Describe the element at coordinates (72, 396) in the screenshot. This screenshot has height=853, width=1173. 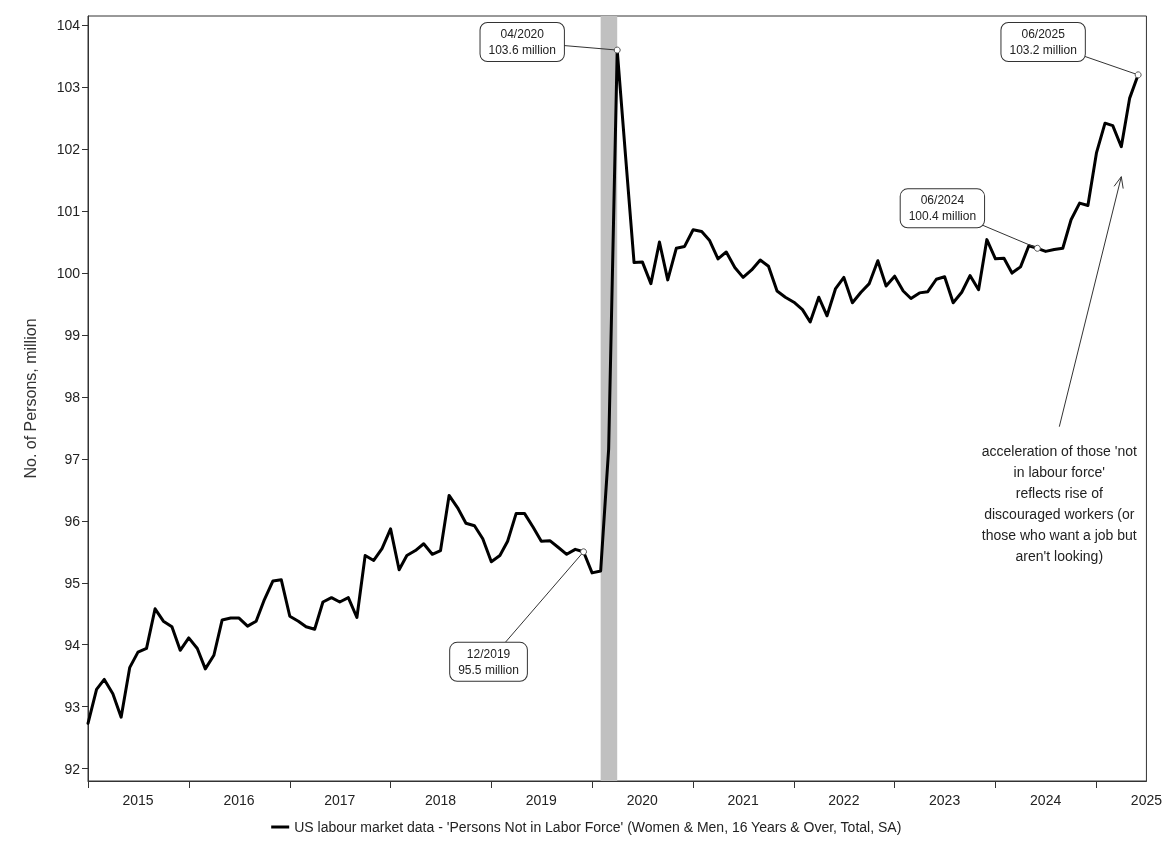
I see `y-tick-label: 98` at that location.